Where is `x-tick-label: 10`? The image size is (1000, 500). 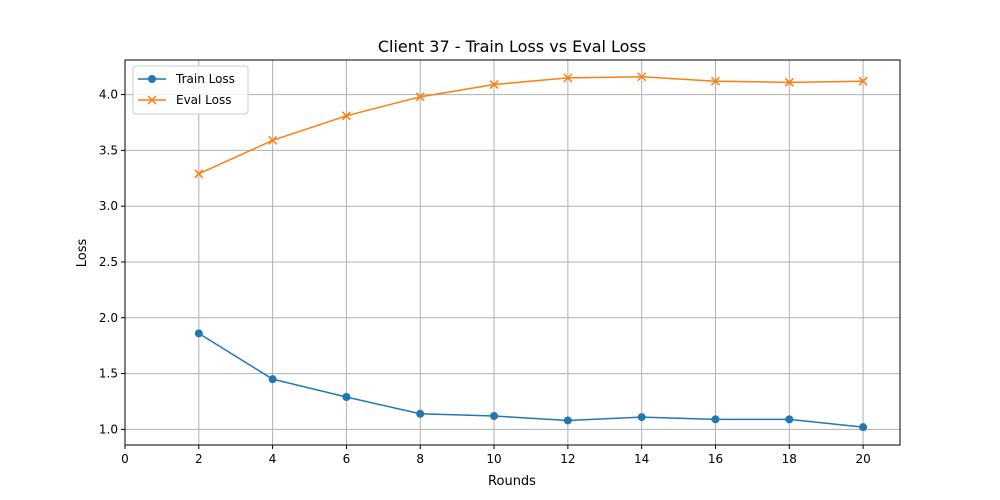 x-tick-label: 10 is located at coordinates (493, 459).